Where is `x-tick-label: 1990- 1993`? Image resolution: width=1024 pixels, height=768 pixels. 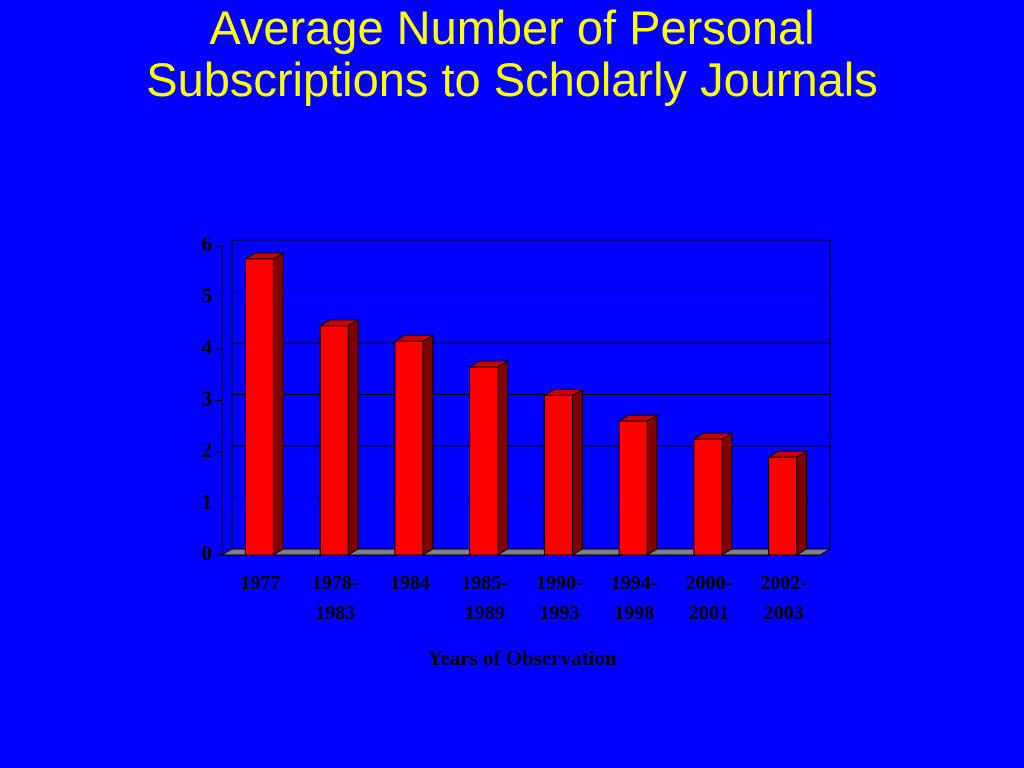 x-tick-label: 1990- 1993 is located at coordinates (559, 598).